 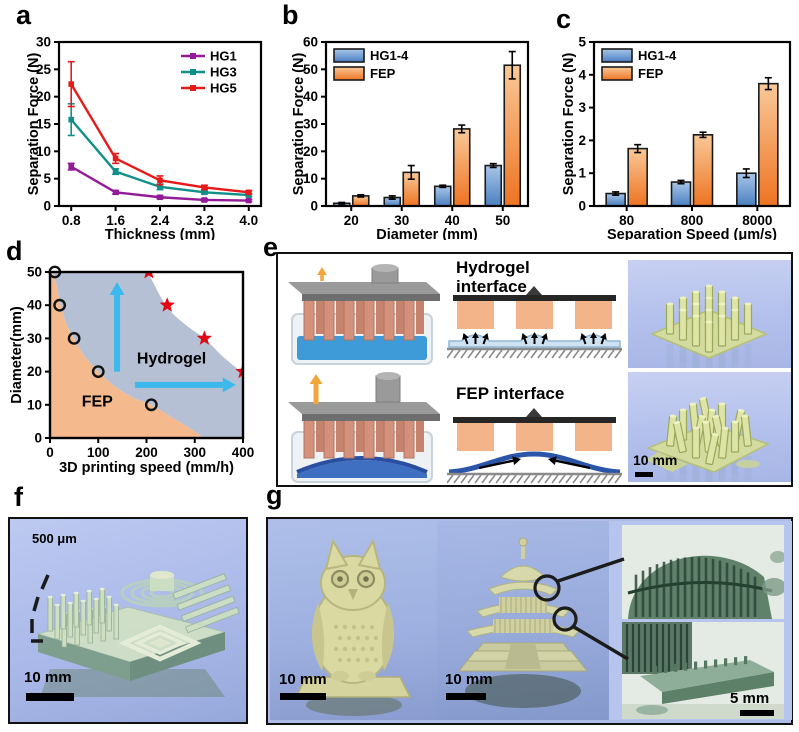 What do you see at coordinates (310, 42) in the screenshot?
I see `svg-text: 60` at bounding box center [310, 42].